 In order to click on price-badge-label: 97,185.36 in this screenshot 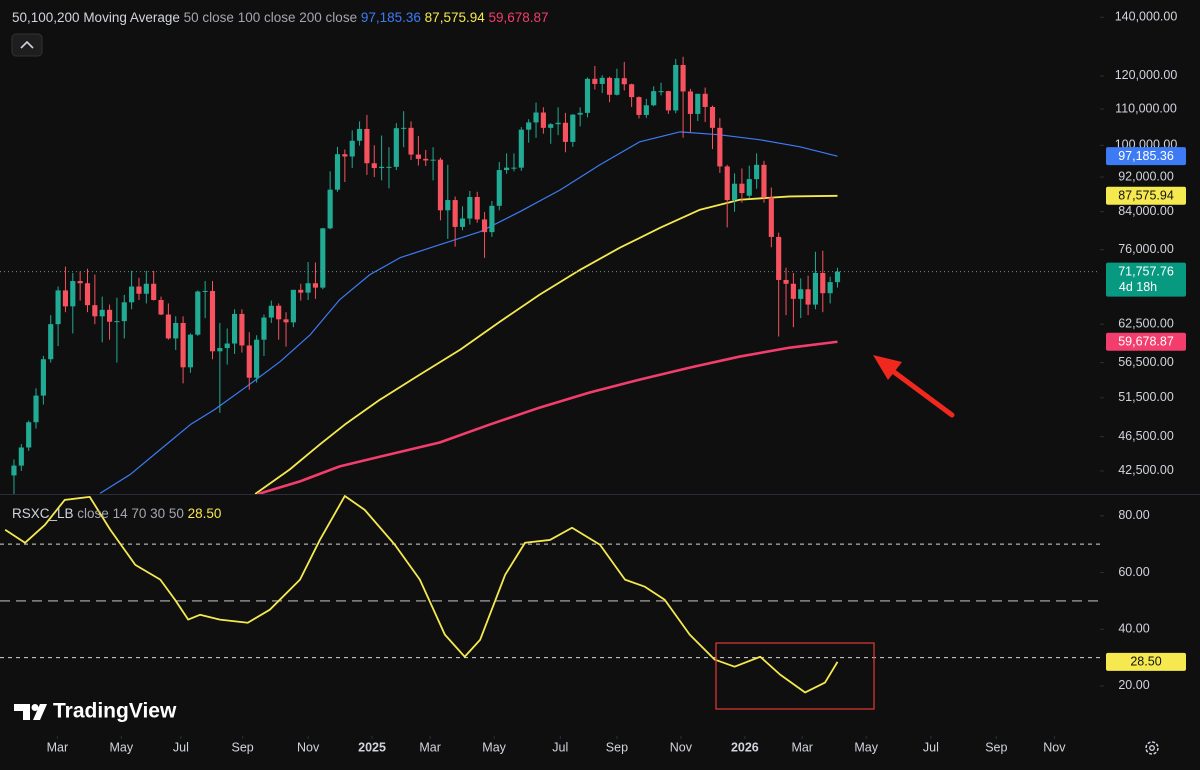, I will do `click(1146, 156)`.